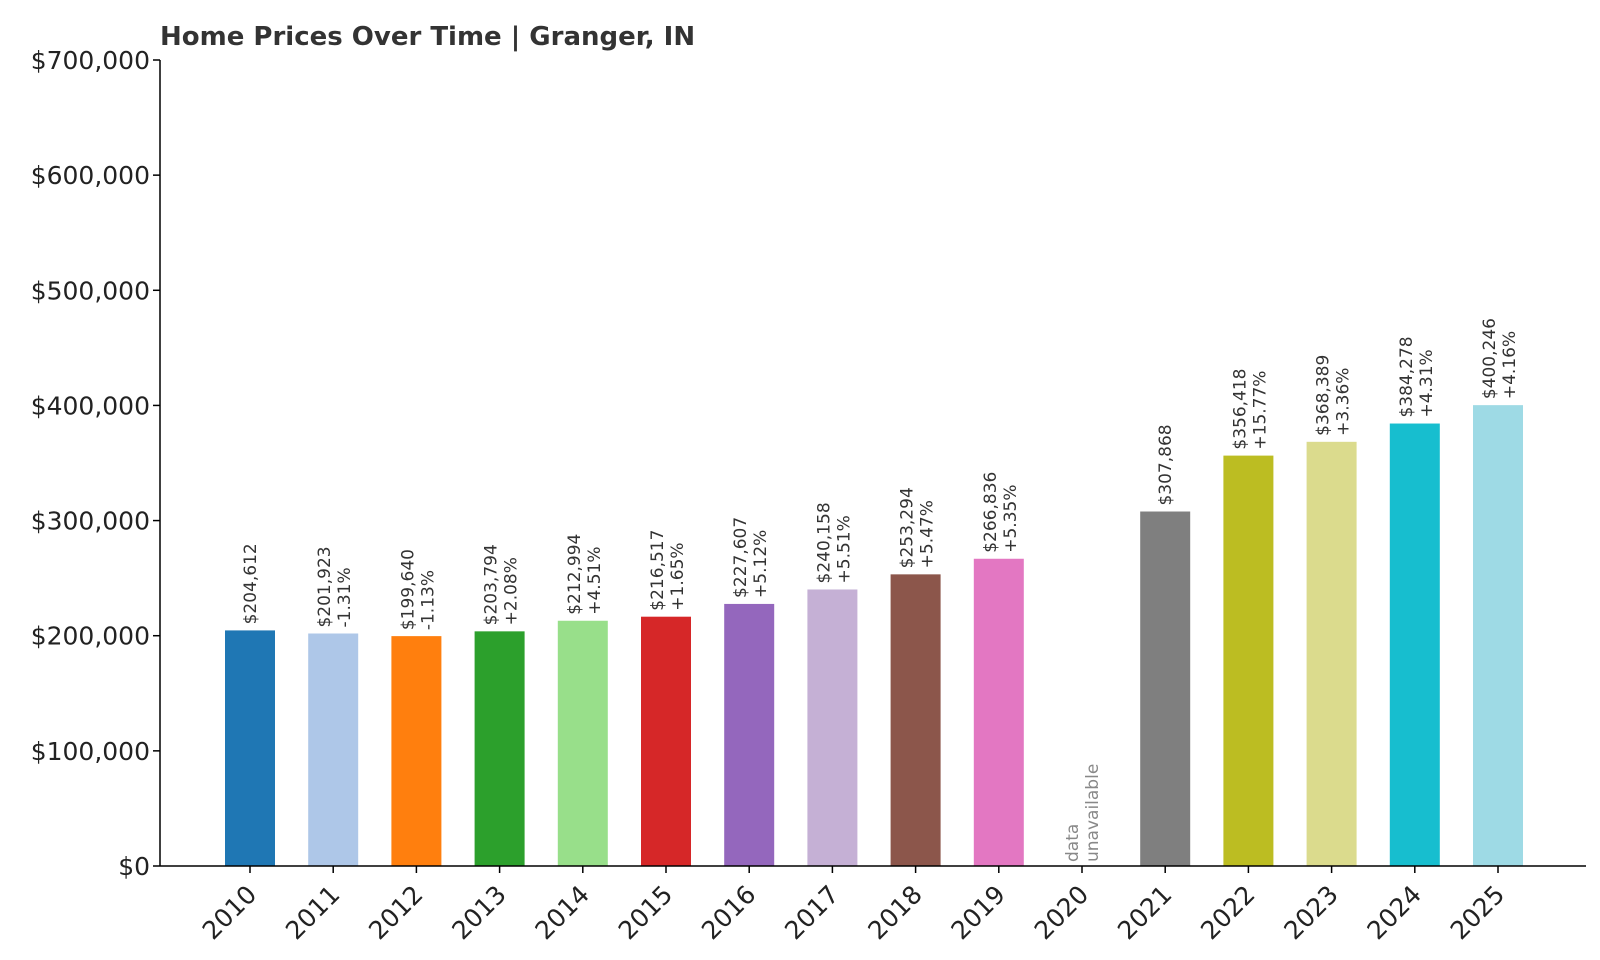 The image size is (1600, 960). I want to click on value-label: $212,994, so click(575, 574).